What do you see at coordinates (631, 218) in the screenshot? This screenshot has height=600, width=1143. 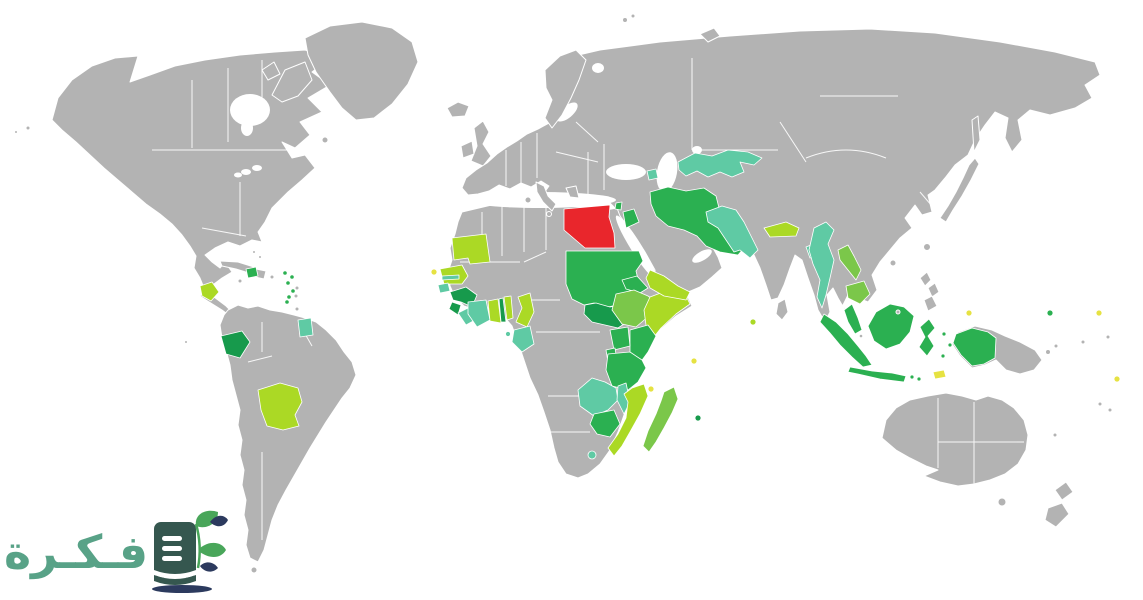 I see `region-jordan` at bounding box center [631, 218].